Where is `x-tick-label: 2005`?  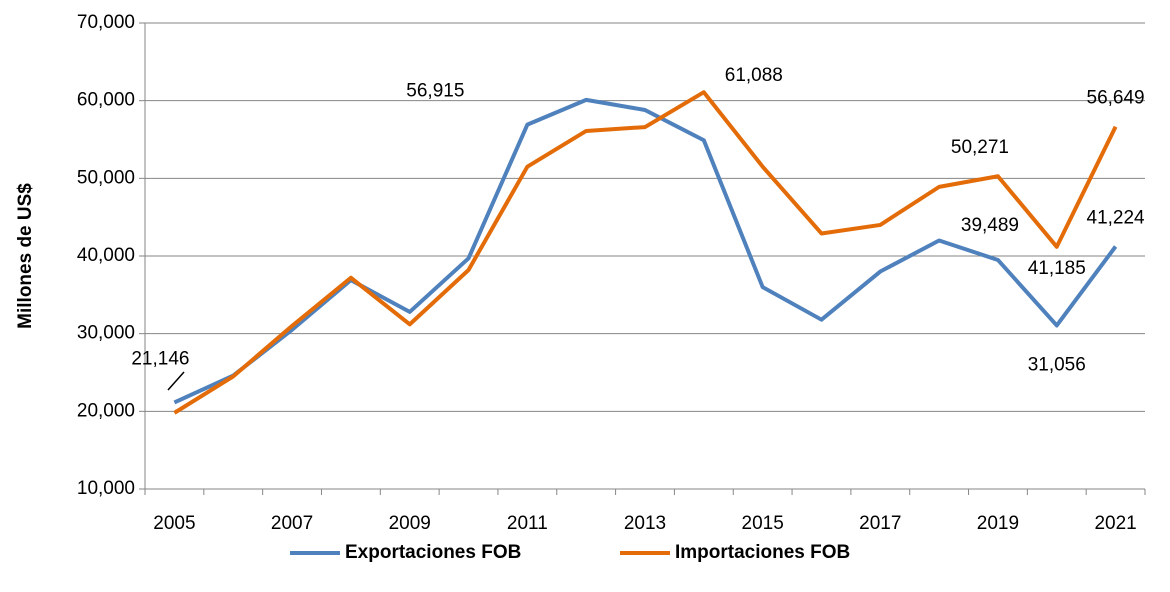
x-tick-label: 2005 is located at coordinates (174, 523).